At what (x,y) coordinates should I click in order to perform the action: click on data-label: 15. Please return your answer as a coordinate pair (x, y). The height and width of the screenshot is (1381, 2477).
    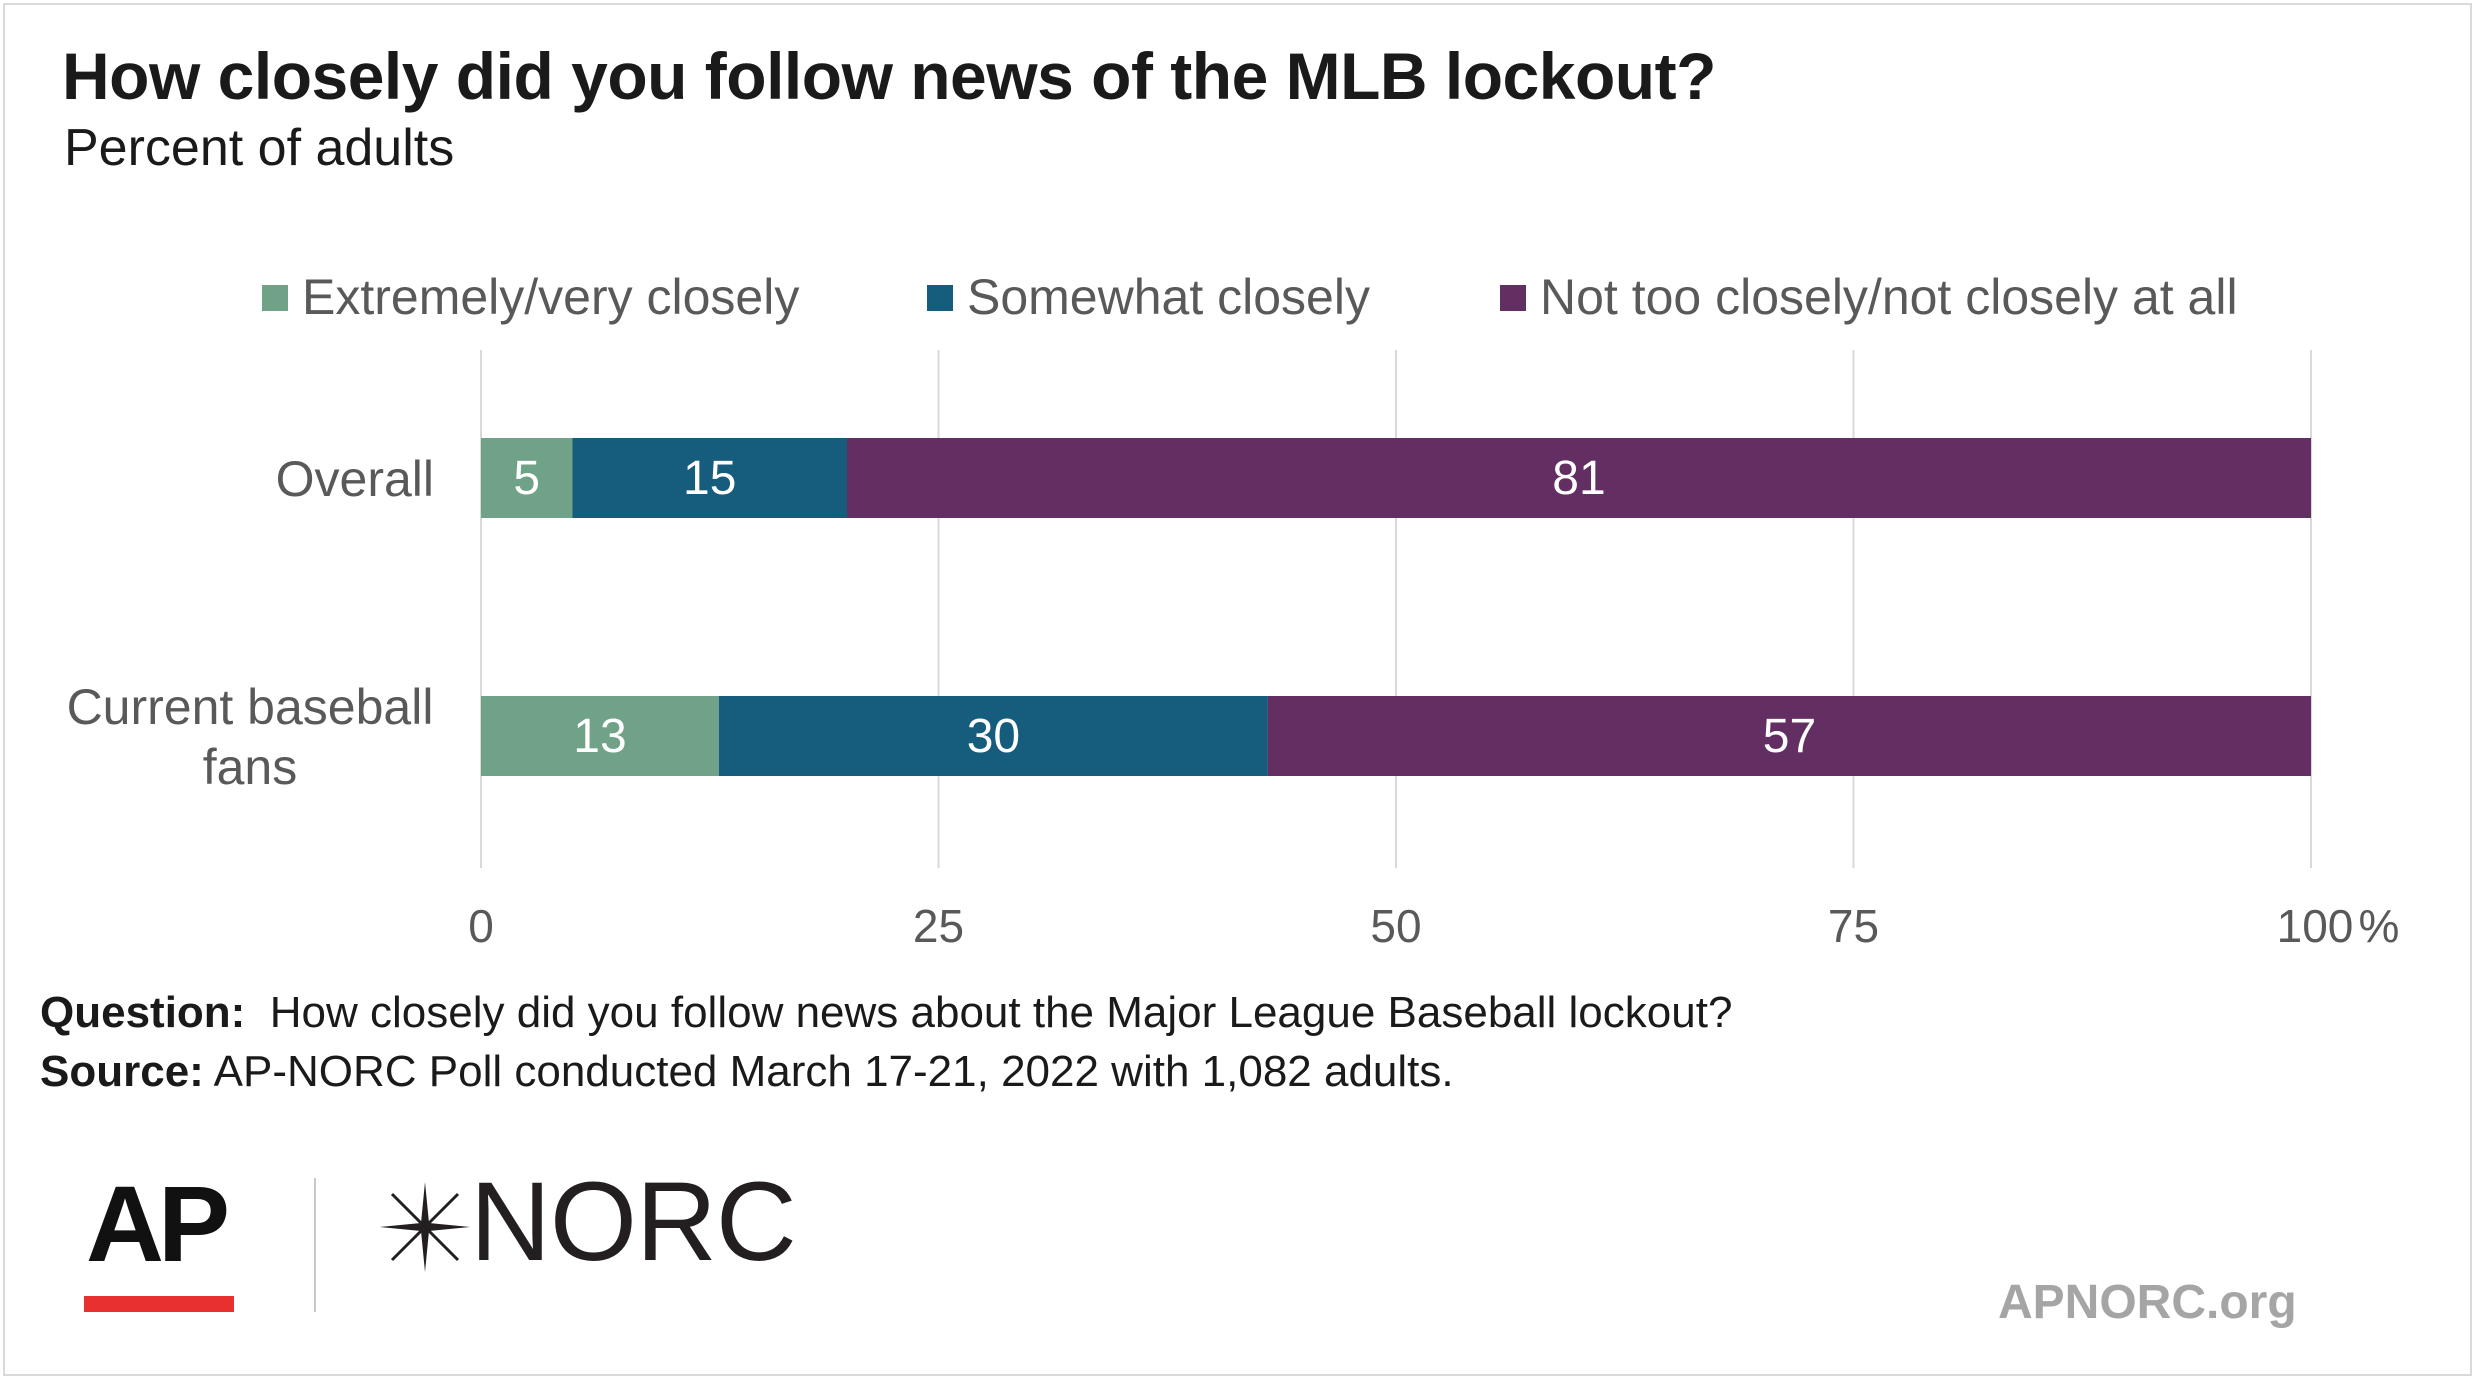
    Looking at the image, I should click on (709, 478).